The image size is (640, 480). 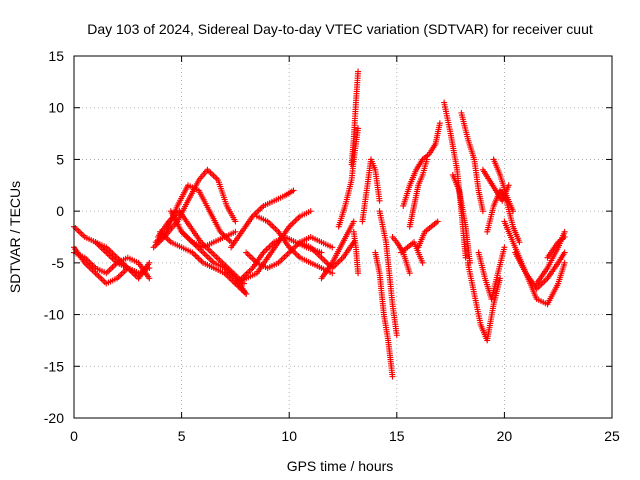 I want to click on series-track-z, so click(x=421, y=164).